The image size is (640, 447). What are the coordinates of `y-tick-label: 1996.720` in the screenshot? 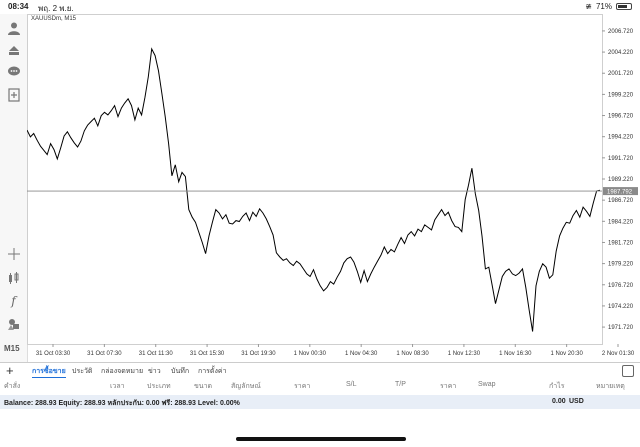 It's located at (621, 117).